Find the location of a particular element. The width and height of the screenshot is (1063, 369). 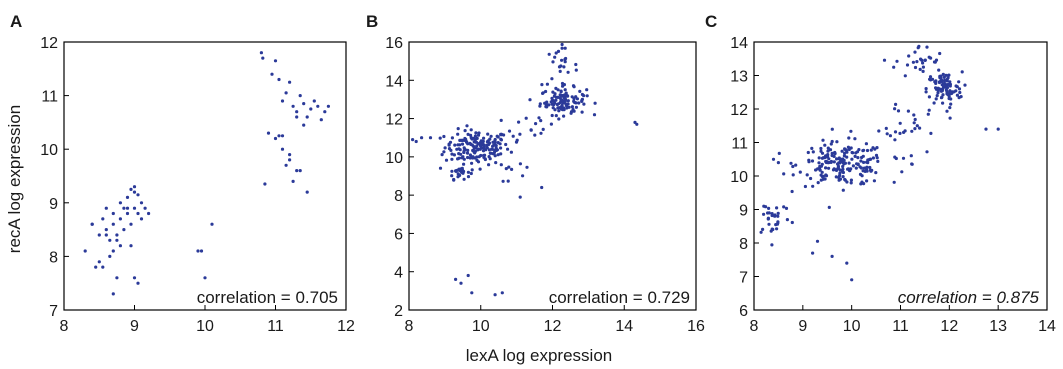

x-axis-label: lexA log expression is located at coordinates (539, 355).